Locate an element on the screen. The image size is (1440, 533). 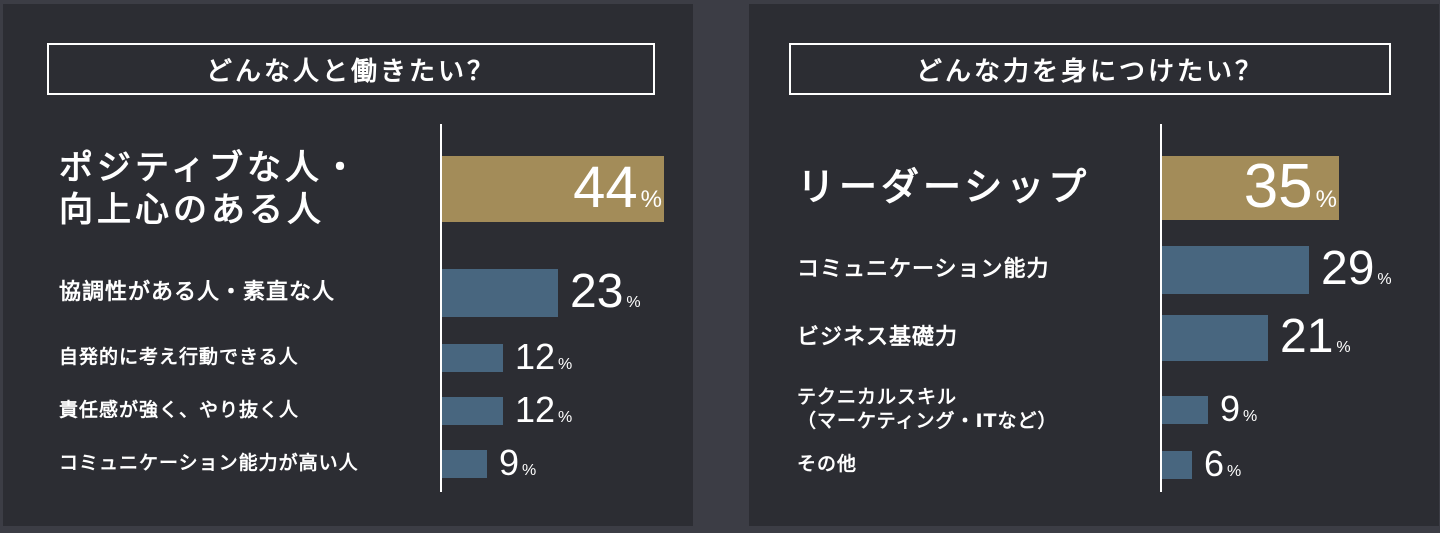
category-label: 自発的に考え行動できる人 is located at coordinates (179, 357).